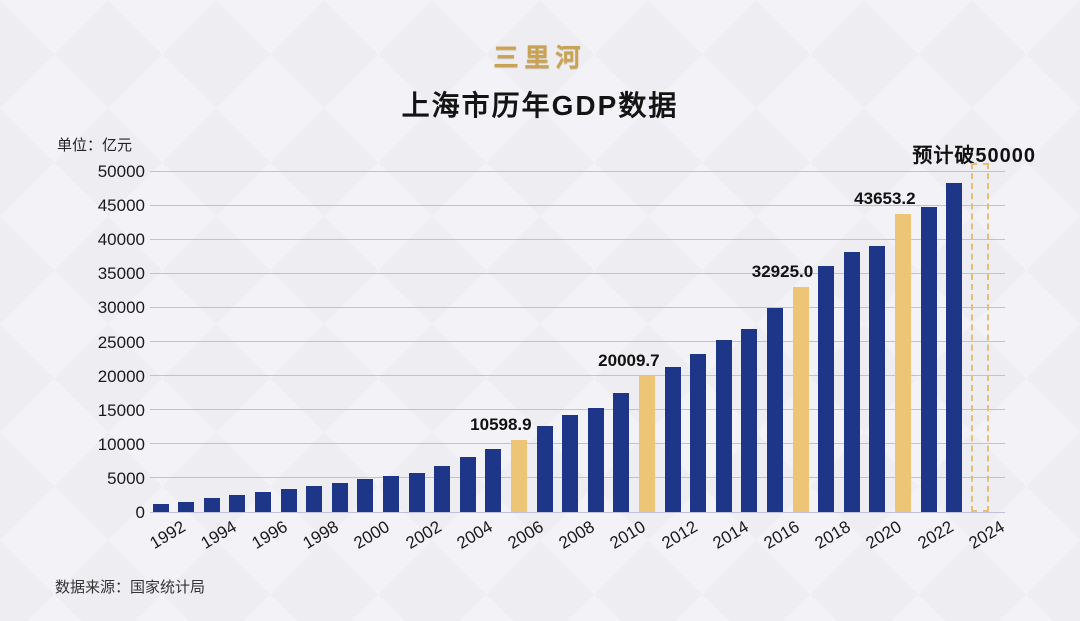 The height and width of the screenshot is (621, 1080). Describe the element at coordinates (540, 105) in the screenshot. I see `page-title: 上海市历年GDP数据` at that location.